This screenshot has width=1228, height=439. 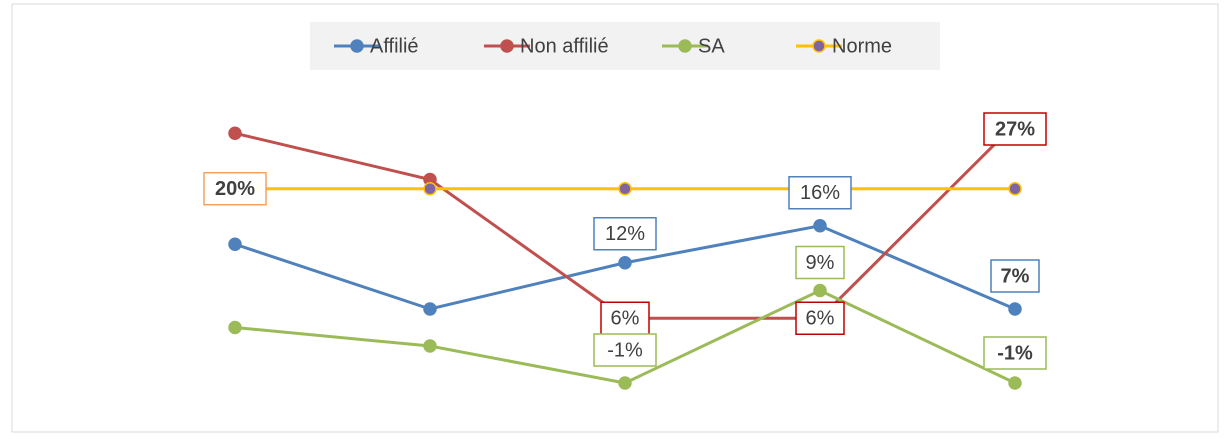 I want to click on data-label: 7%, so click(x=1015, y=276).